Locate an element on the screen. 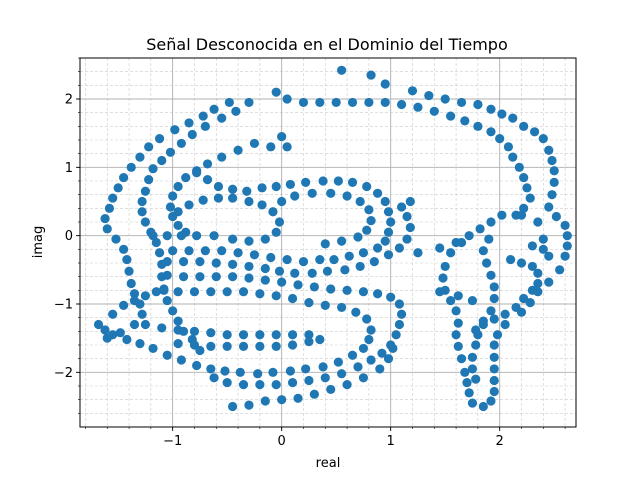  y-tick-label: 0 is located at coordinates (69, 236).